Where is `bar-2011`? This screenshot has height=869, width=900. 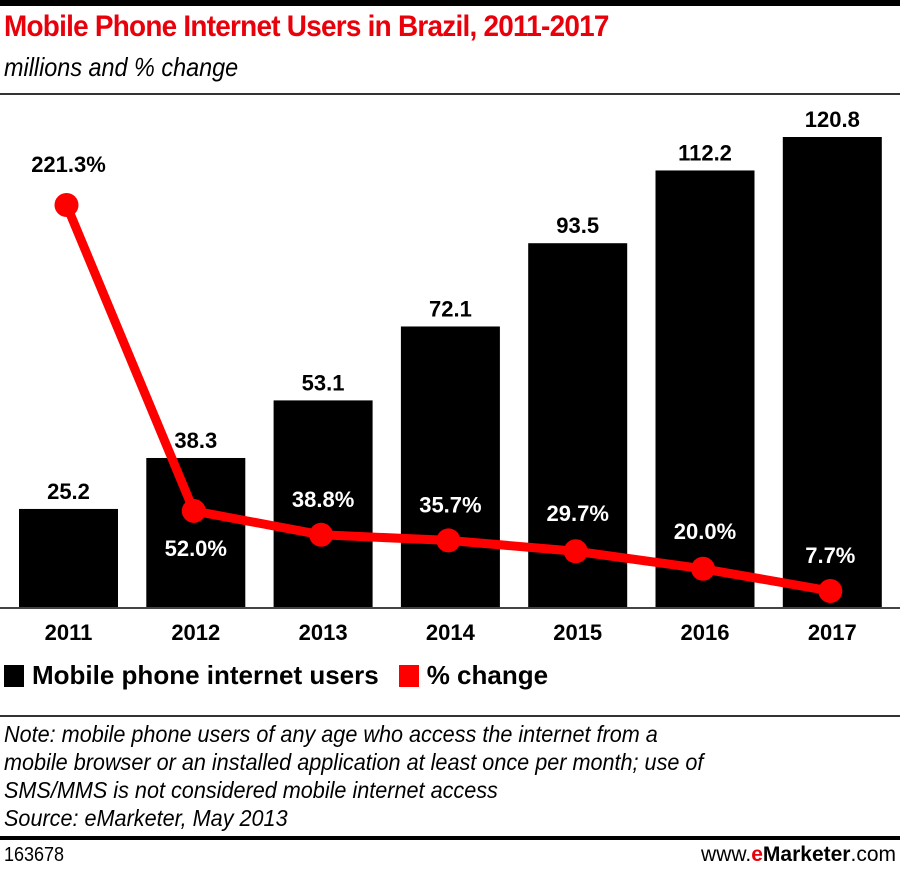 bar-2011 is located at coordinates (68, 557).